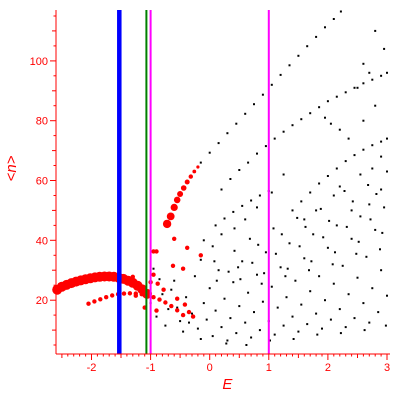  I want to click on x-axis-ticks: -2 -1 0 1 2 3, so click(225, 364).